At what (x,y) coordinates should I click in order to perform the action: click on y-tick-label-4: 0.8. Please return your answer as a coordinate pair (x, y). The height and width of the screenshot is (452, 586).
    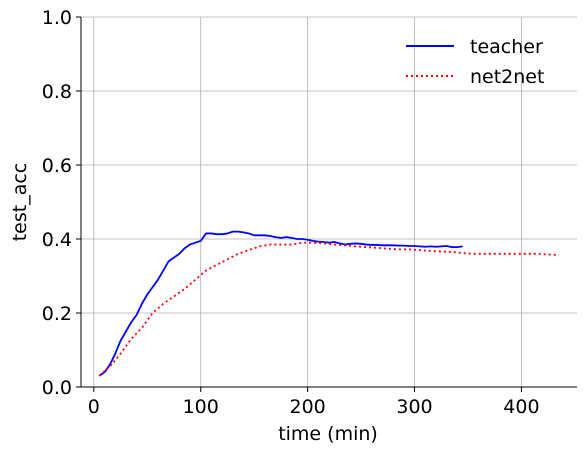
    Looking at the image, I should click on (57, 92).